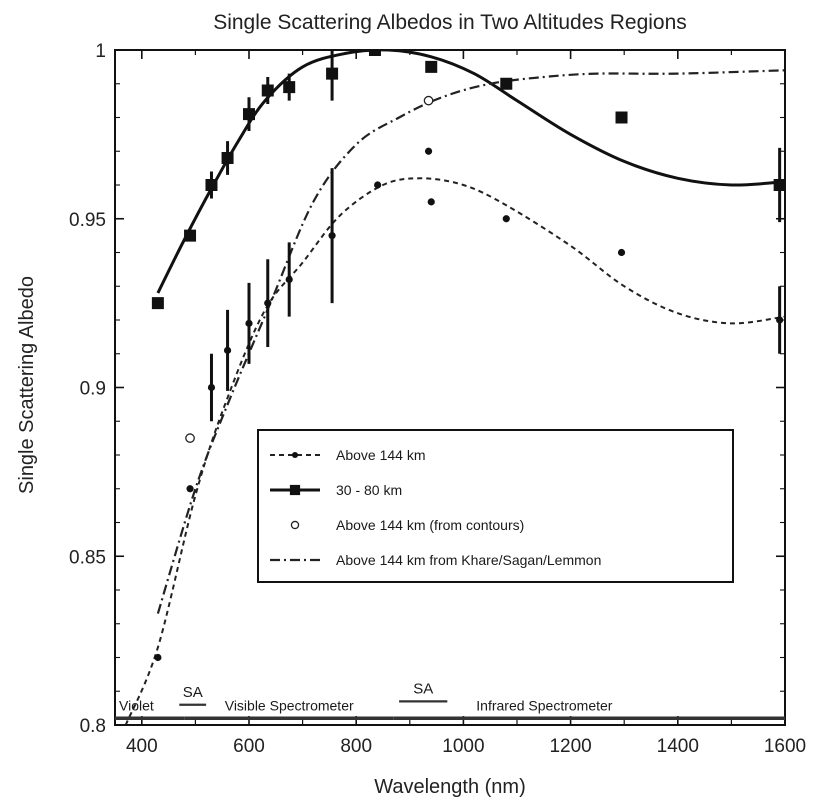 Image resolution: width=815 pixels, height=800 pixels. I want to click on legend-entry: 30 - 80 km, so click(336, 490).